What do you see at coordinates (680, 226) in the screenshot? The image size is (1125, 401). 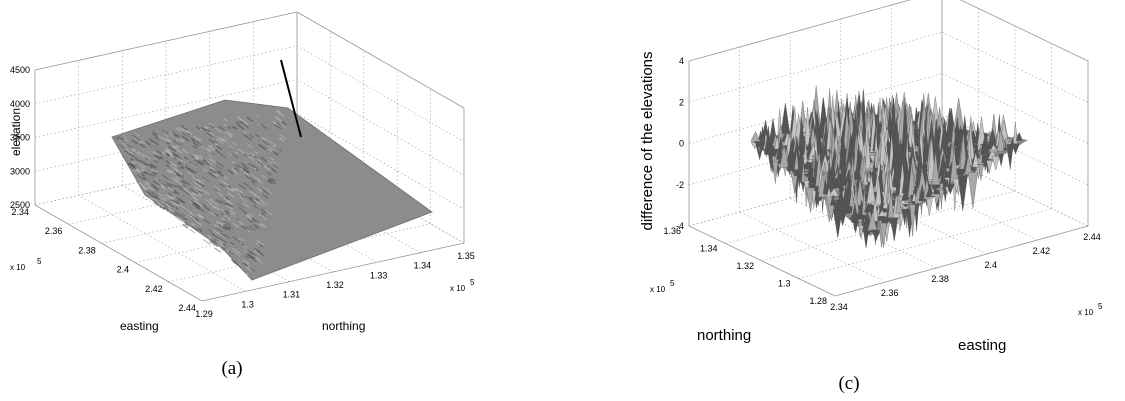 I see `tick-label: -4` at bounding box center [680, 226].